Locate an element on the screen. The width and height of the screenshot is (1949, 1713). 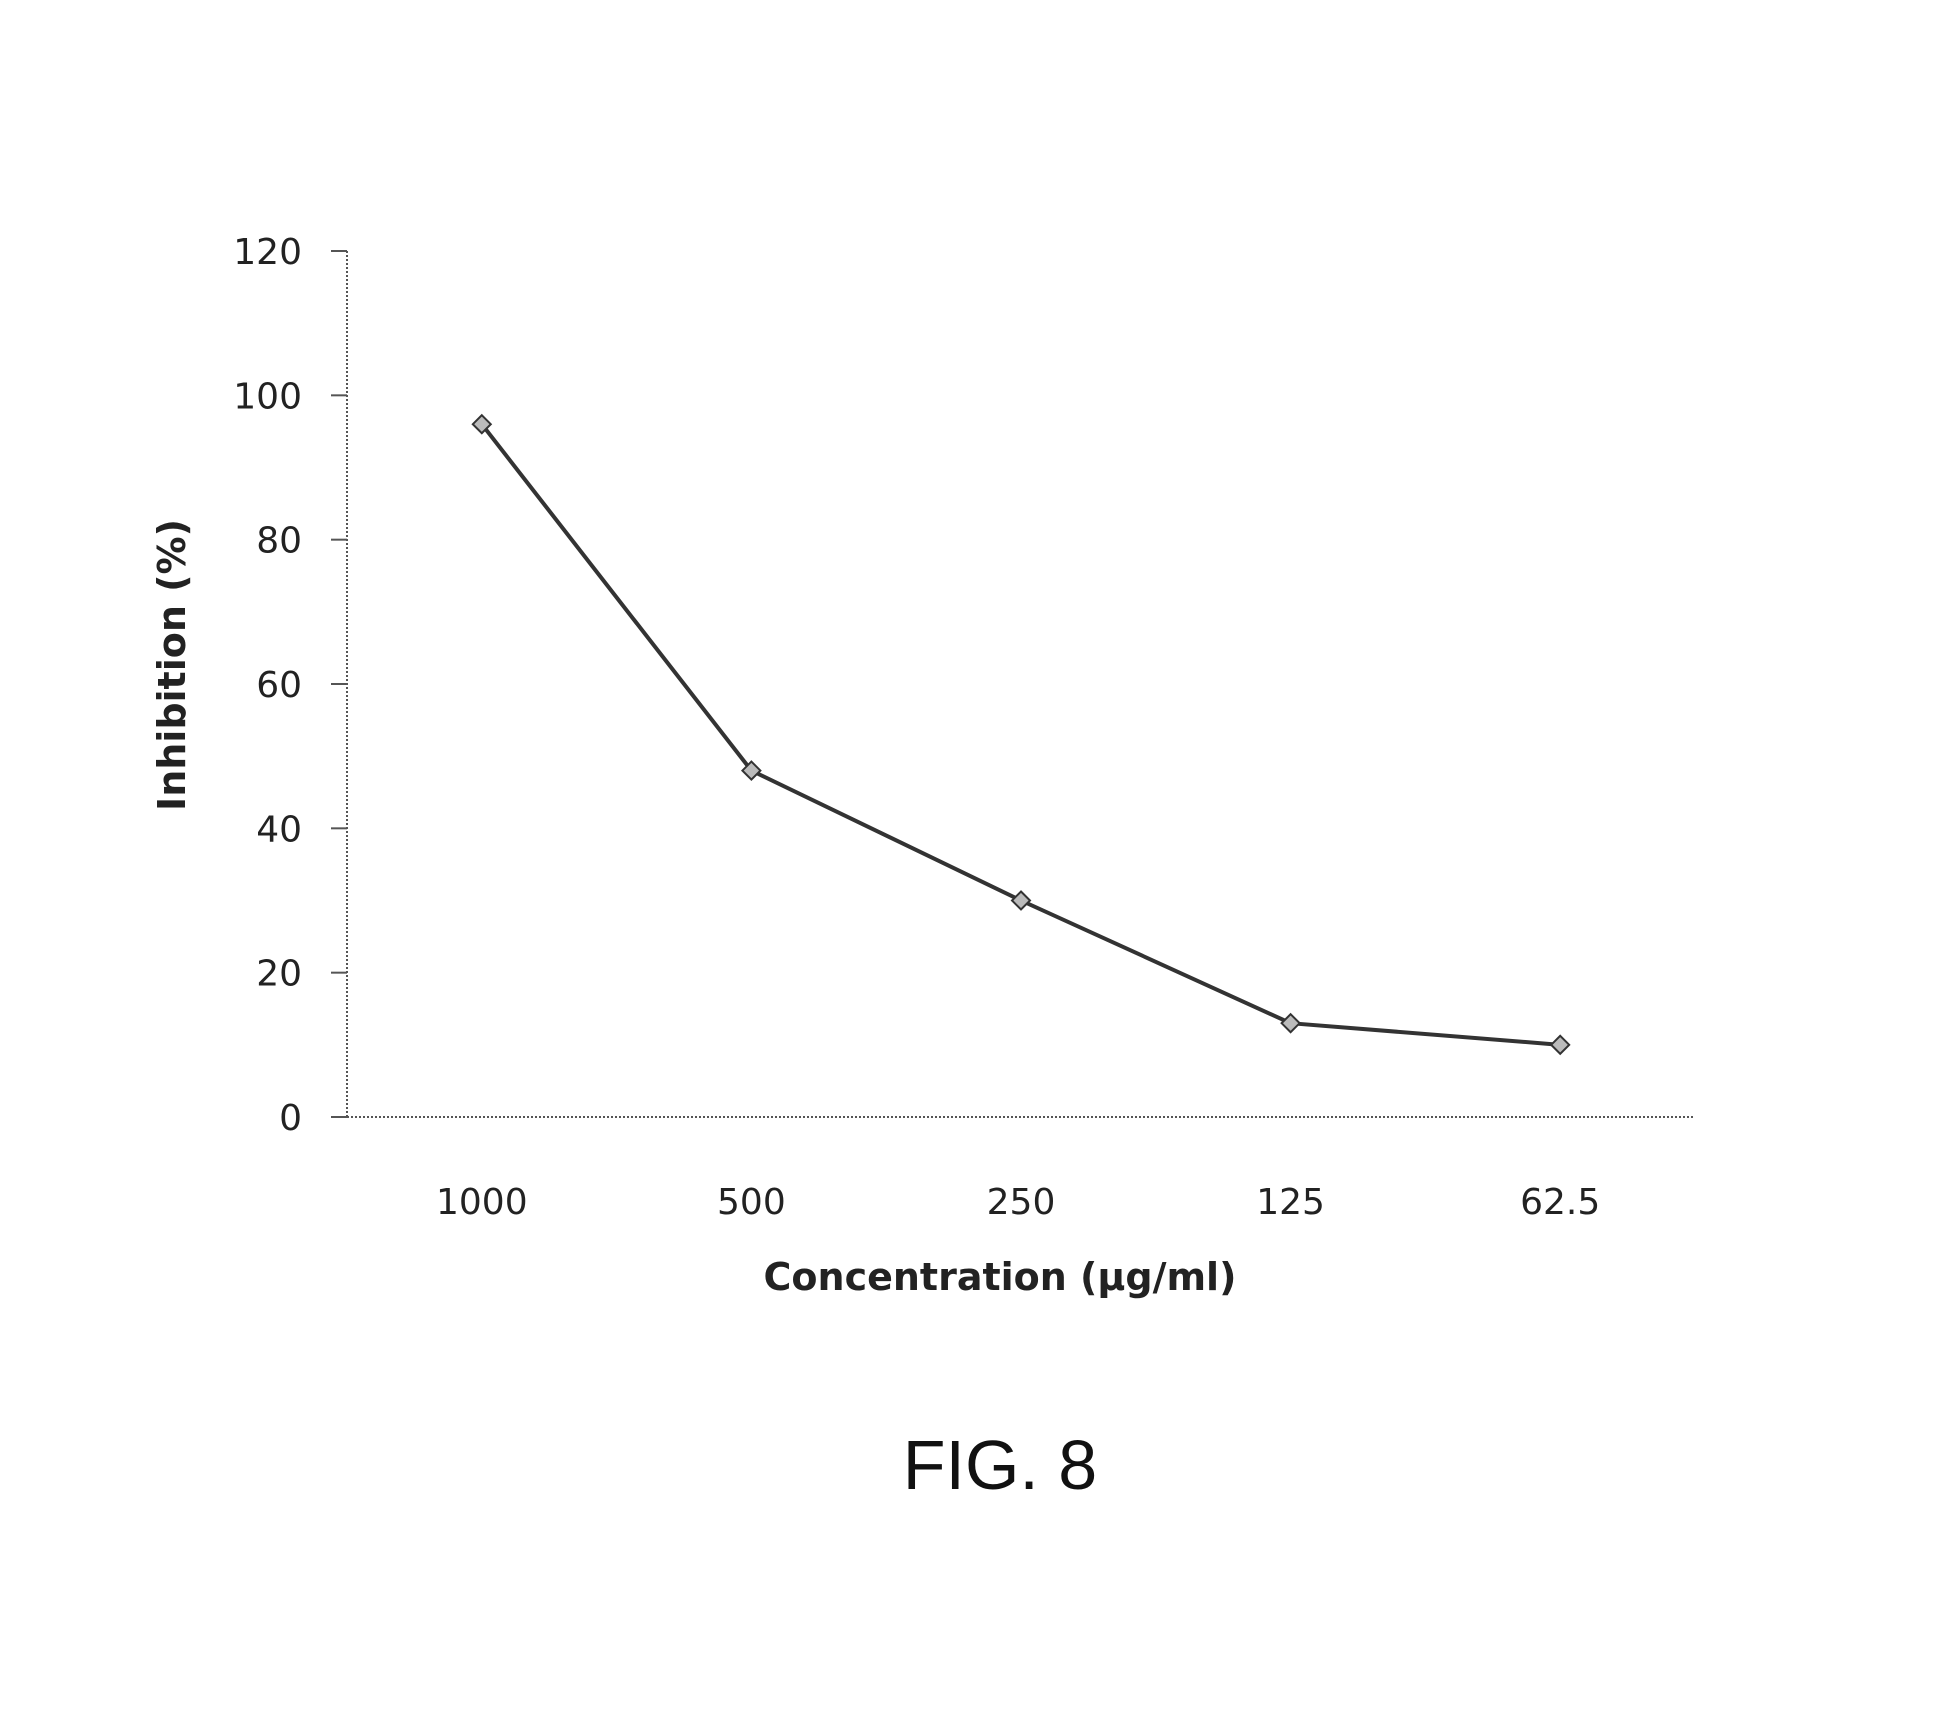
y-tick-label: 20 is located at coordinates (279, 974).